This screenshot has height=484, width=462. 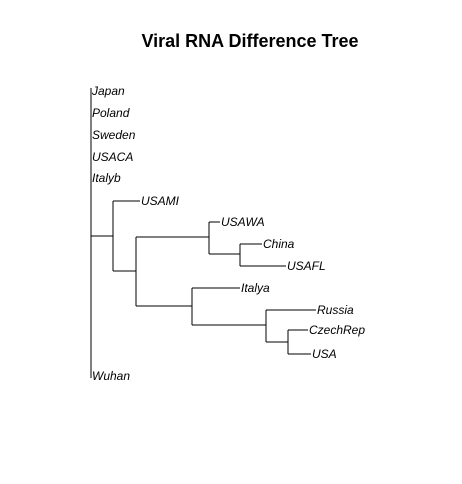 What do you see at coordinates (243, 222) in the screenshot?
I see `leaf-label-usawa: USAWA` at bounding box center [243, 222].